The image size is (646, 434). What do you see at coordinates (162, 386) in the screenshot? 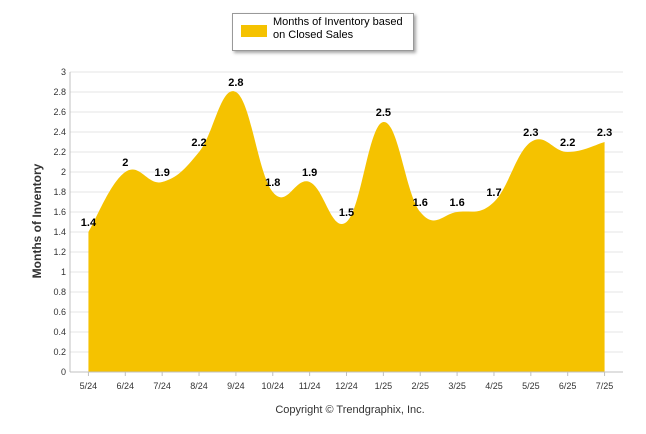
I see `x-tick-label: 7/24` at bounding box center [162, 386].